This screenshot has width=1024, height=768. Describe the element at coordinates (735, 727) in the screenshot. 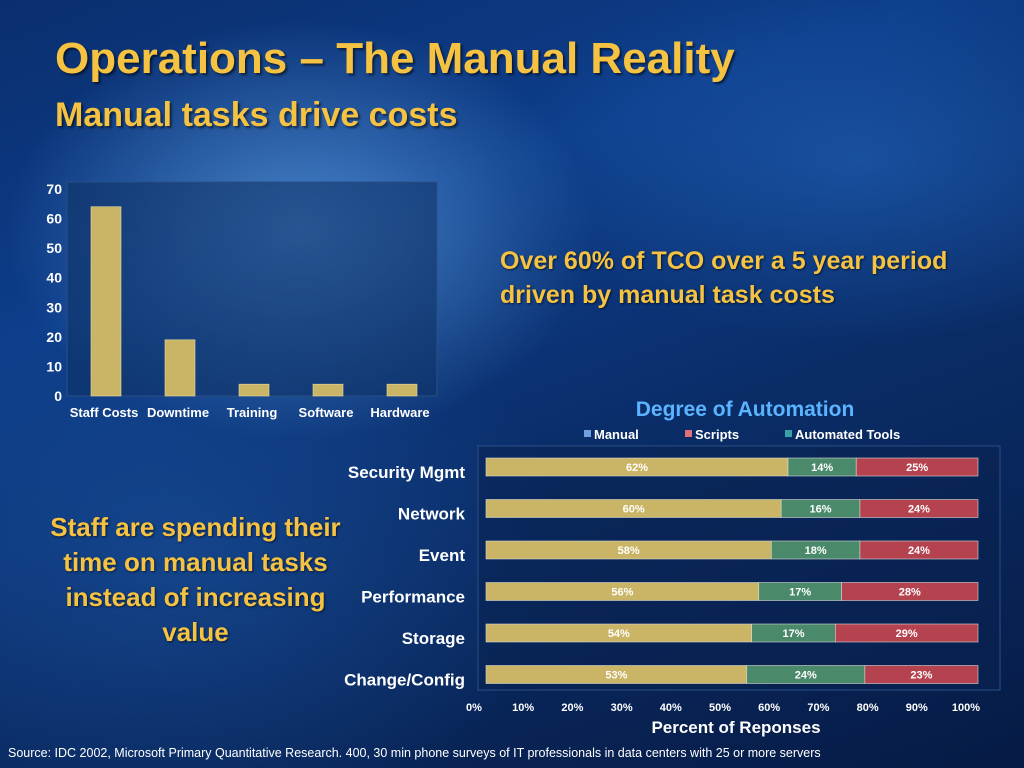

I see `automation-x-axis-title: Percent of Reponses` at that location.